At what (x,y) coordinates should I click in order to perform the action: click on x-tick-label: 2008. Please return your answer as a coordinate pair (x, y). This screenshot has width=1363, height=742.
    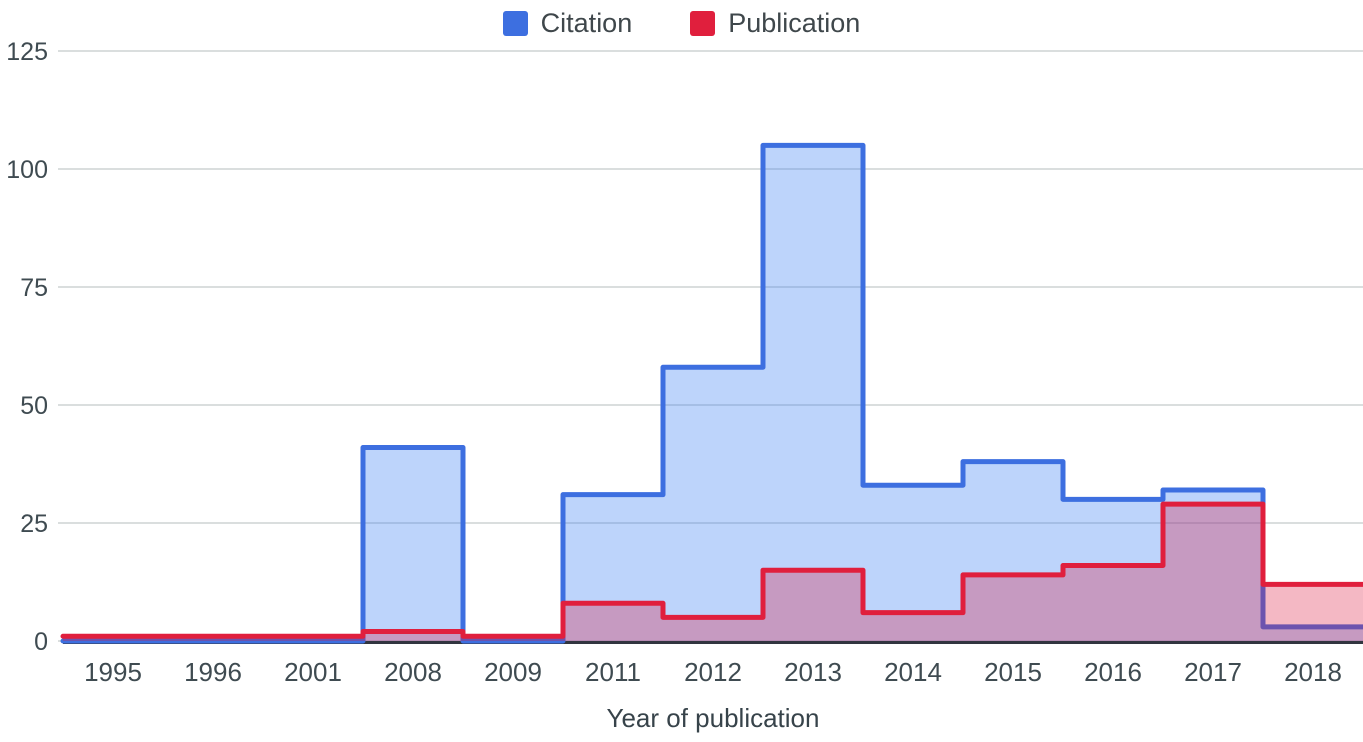
    Looking at the image, I should click on (413, 672).